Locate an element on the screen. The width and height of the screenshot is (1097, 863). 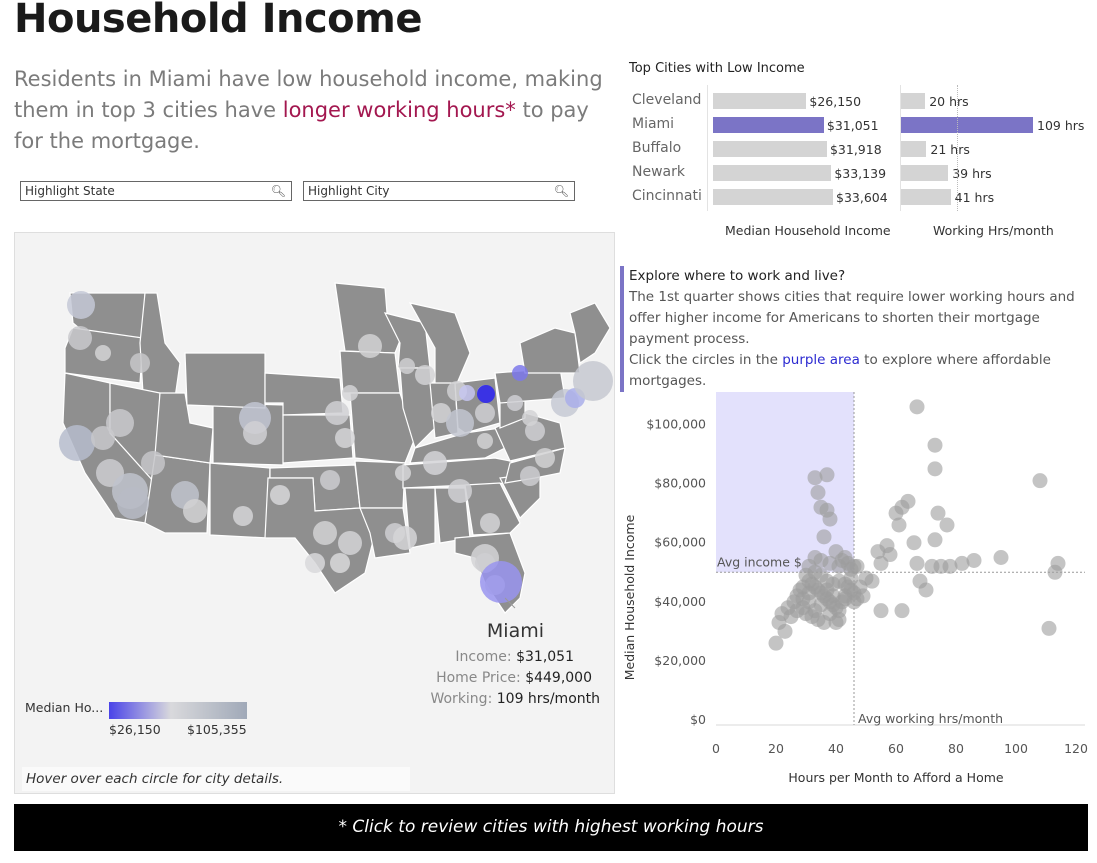
highlight-city-input: Highlight City 🔍︎ is located at coordinates (439, 191).